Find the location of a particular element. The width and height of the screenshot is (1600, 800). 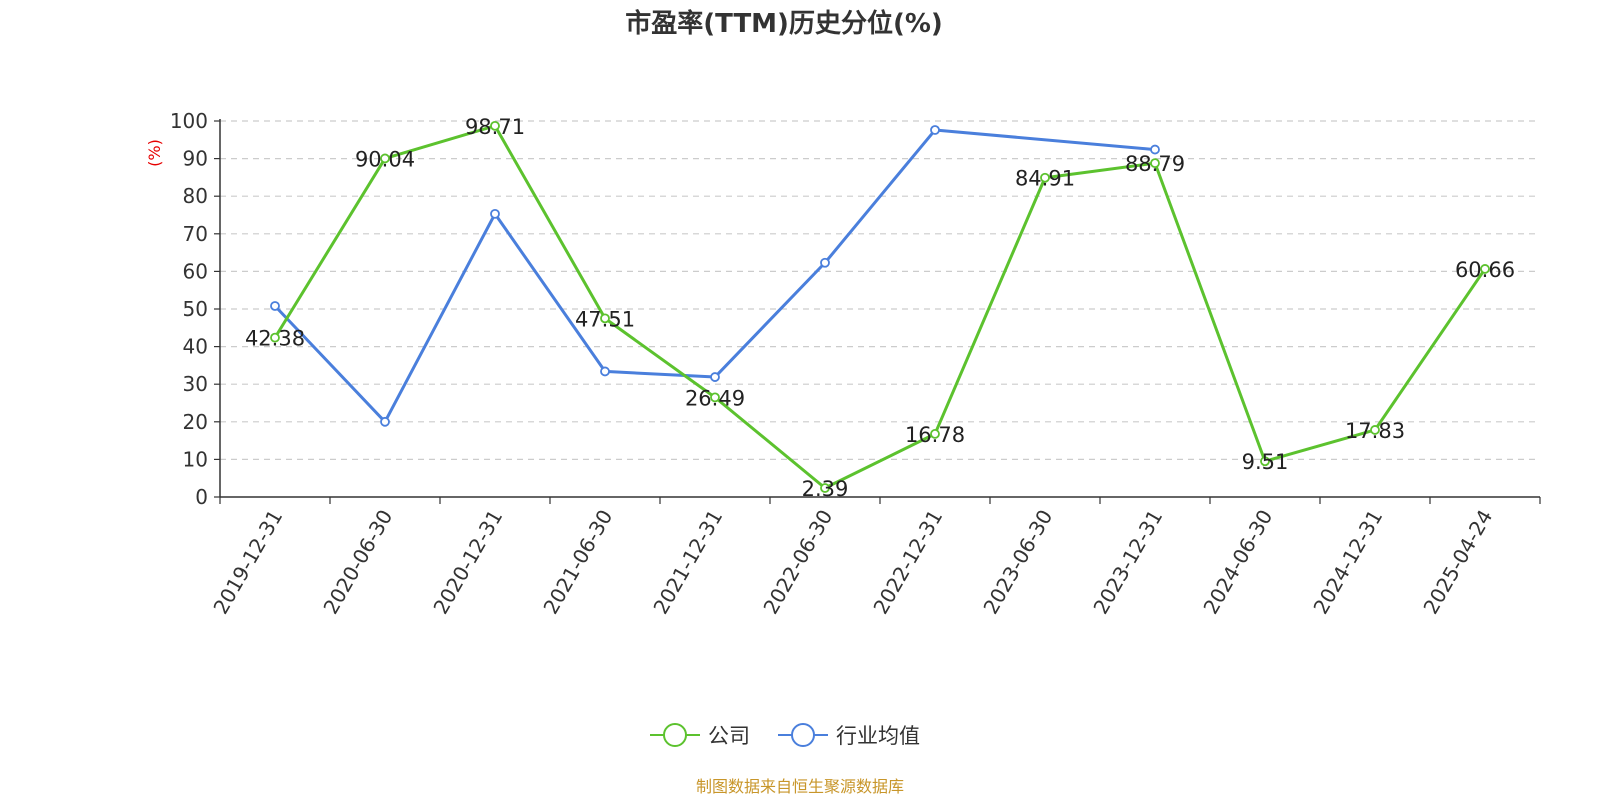

data-label: 17.83 is located at coordinates (1375, 431).